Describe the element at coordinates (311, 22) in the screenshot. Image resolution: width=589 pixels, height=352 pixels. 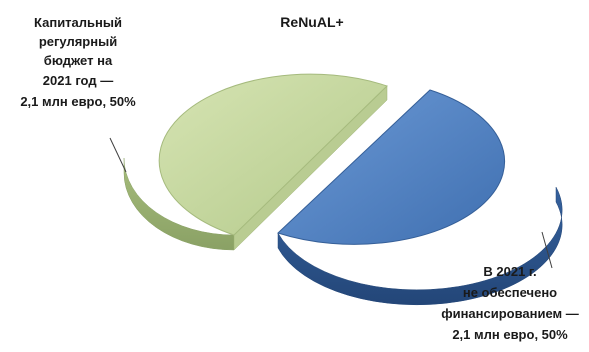
I see `chart-title: ReNuAL+` at that location.